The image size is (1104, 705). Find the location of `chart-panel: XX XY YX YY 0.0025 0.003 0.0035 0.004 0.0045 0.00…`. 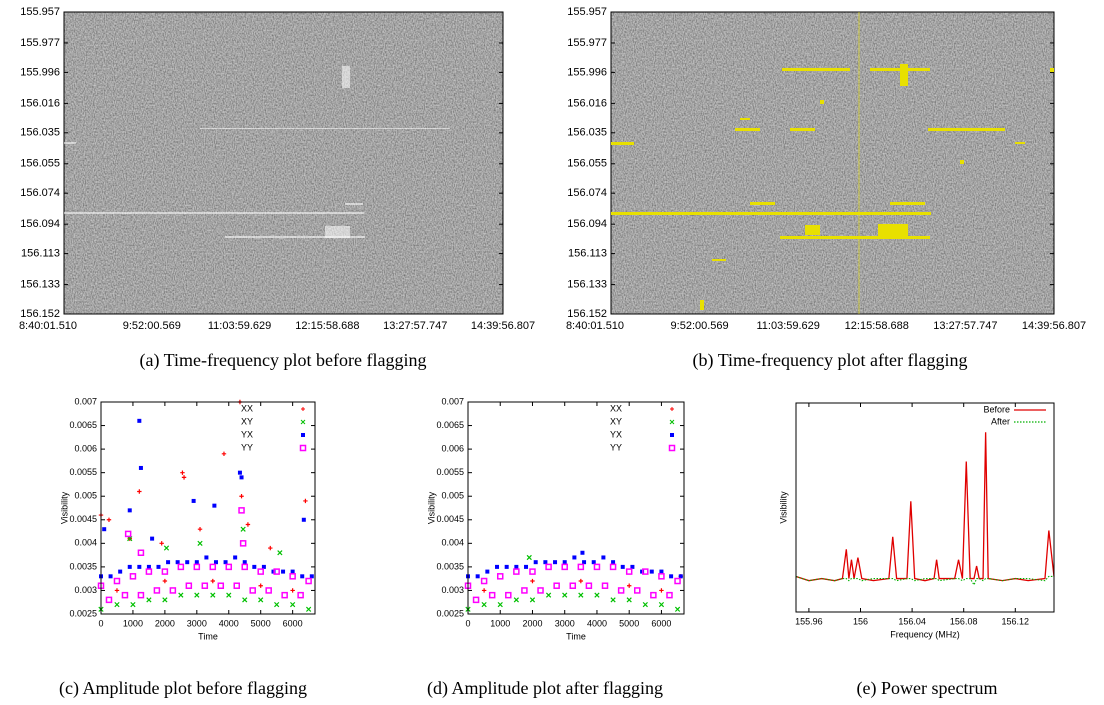

chart-panel: XX XY YX YY 0.0025 0.003 0.0035 0.004 0.0045 0.00… is located at coordinates (555, 547).